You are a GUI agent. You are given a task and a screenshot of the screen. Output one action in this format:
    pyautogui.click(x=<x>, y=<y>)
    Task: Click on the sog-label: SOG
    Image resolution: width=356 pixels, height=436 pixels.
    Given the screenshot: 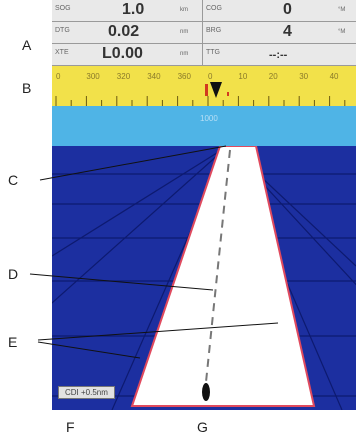 What is the action you would take?
    pyautogui.click(x=63, y=8)
    